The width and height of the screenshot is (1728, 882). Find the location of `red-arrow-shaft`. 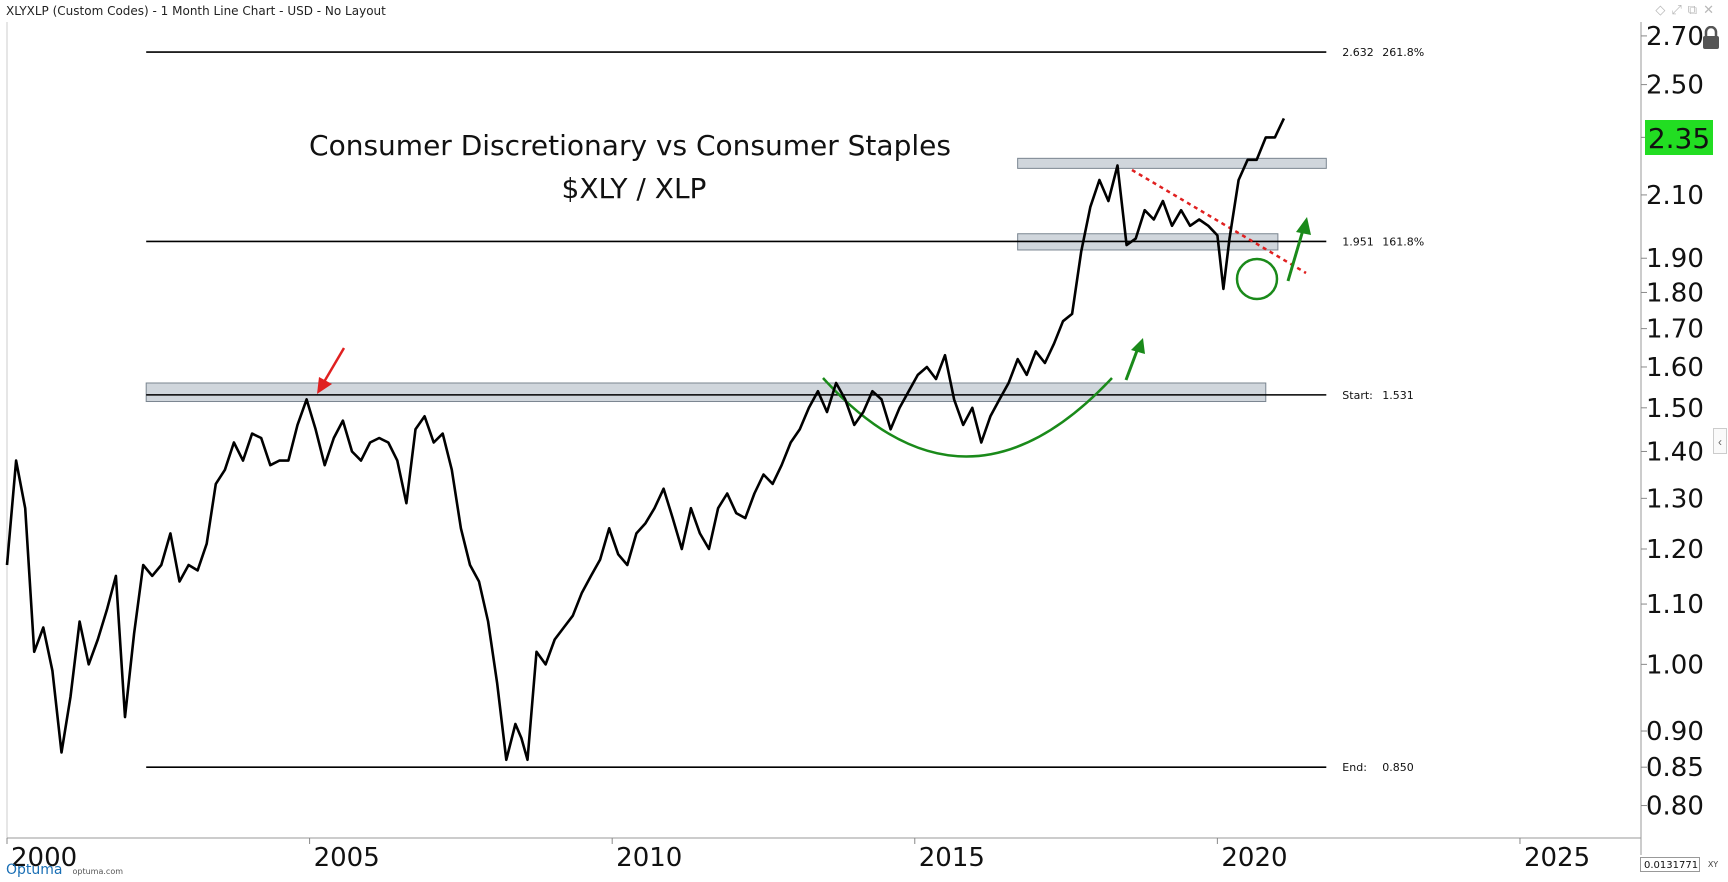

red-arrow-shaft is located at coordinates (334, 365).